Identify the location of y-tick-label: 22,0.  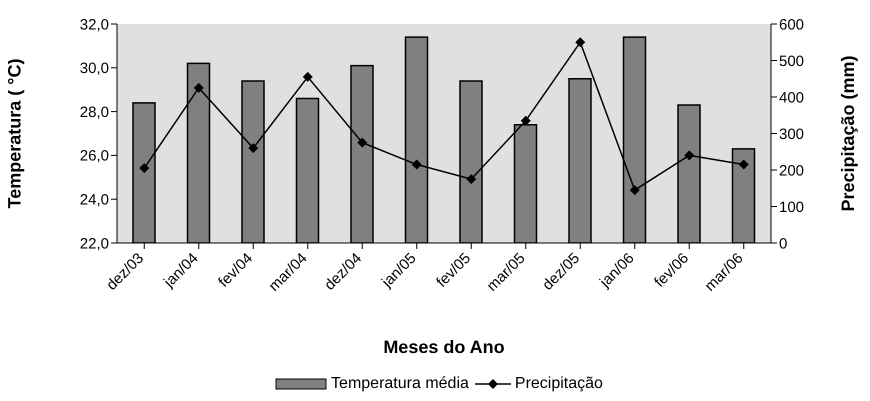
(94, 243).